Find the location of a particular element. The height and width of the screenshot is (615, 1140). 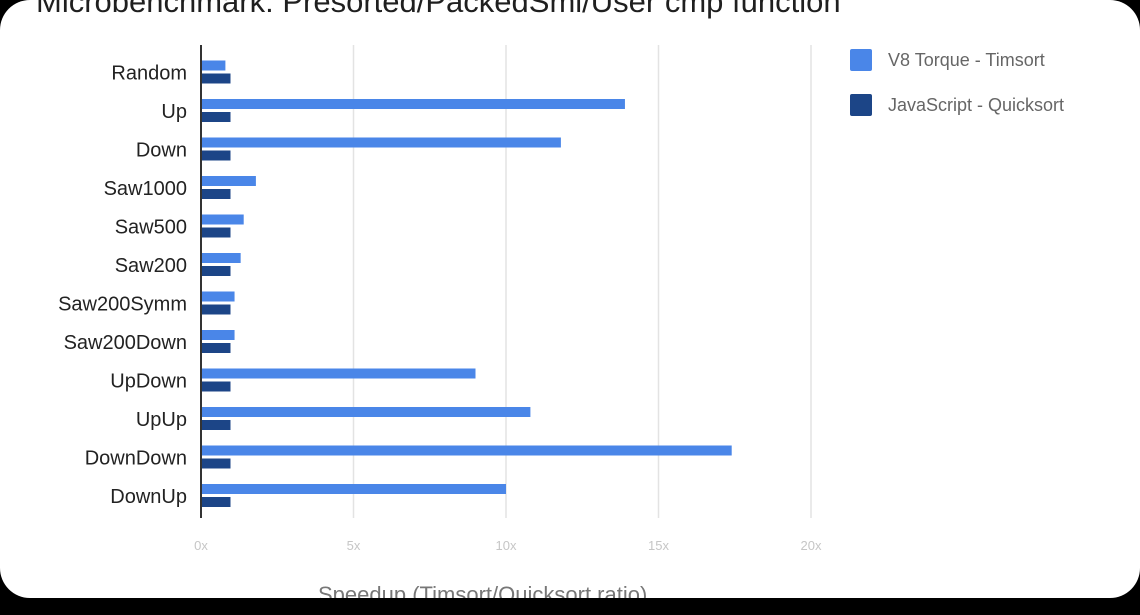

x-tick-label: 15x is located at coordinates (658, 545).